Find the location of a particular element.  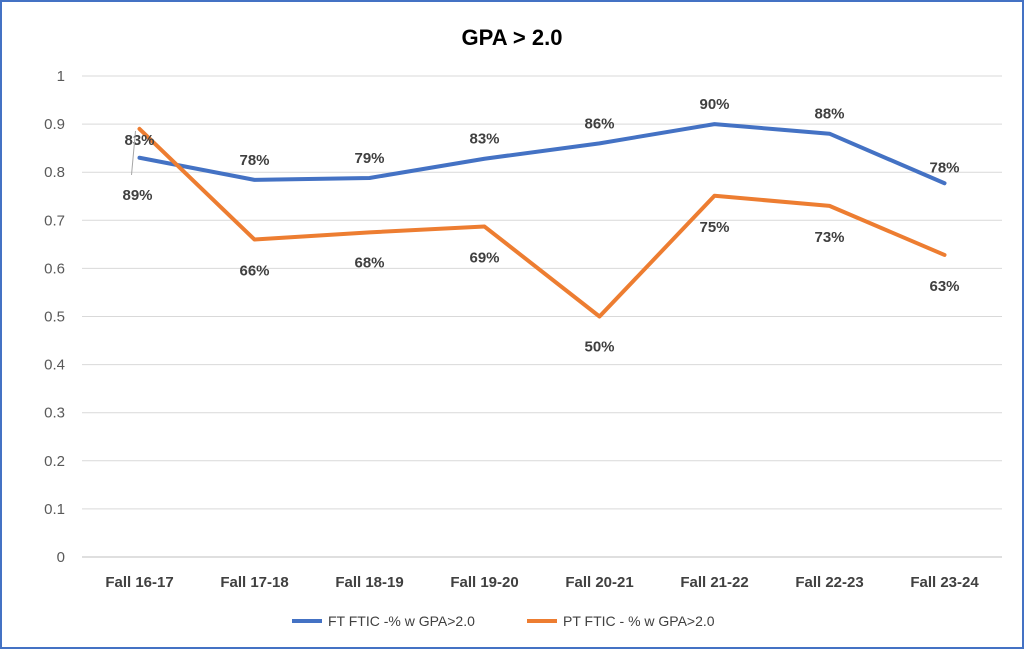

y-tick-label: 0.7 is located at coordinates (54, 220).